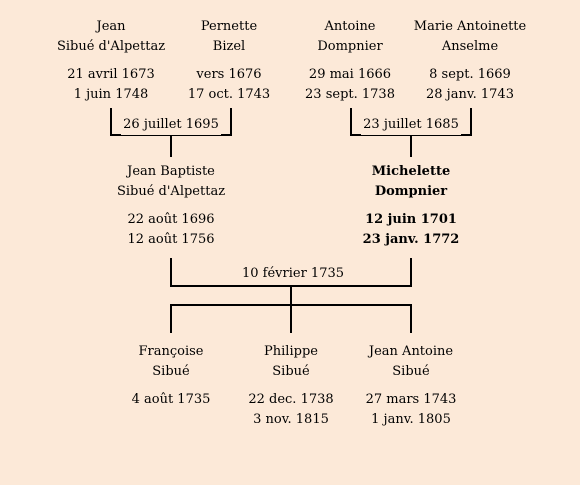  What do you see at coordinates (470, 94) in the screenshot?
I see `death-date: 28 janv. 1743` at bounding box center [470, 94].